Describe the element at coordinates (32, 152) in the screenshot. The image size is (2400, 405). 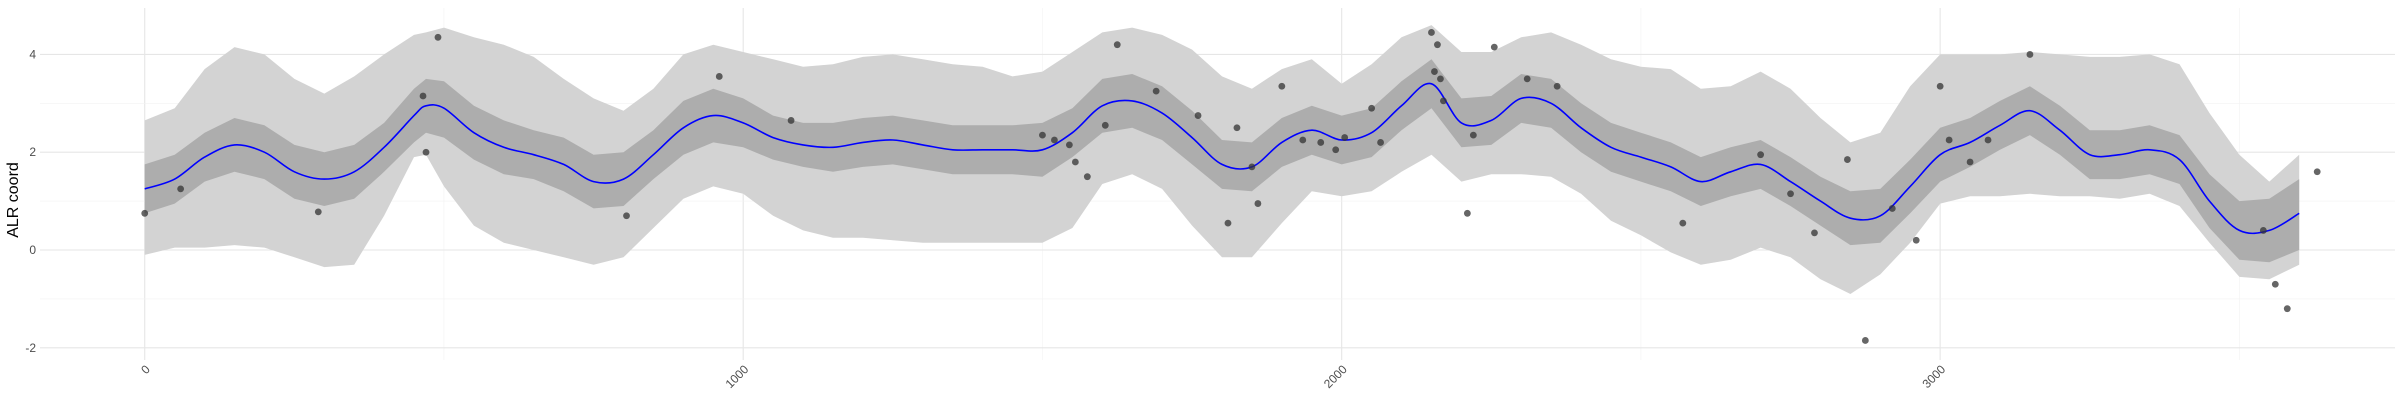
I see `y-tick-label: 2` at that location.